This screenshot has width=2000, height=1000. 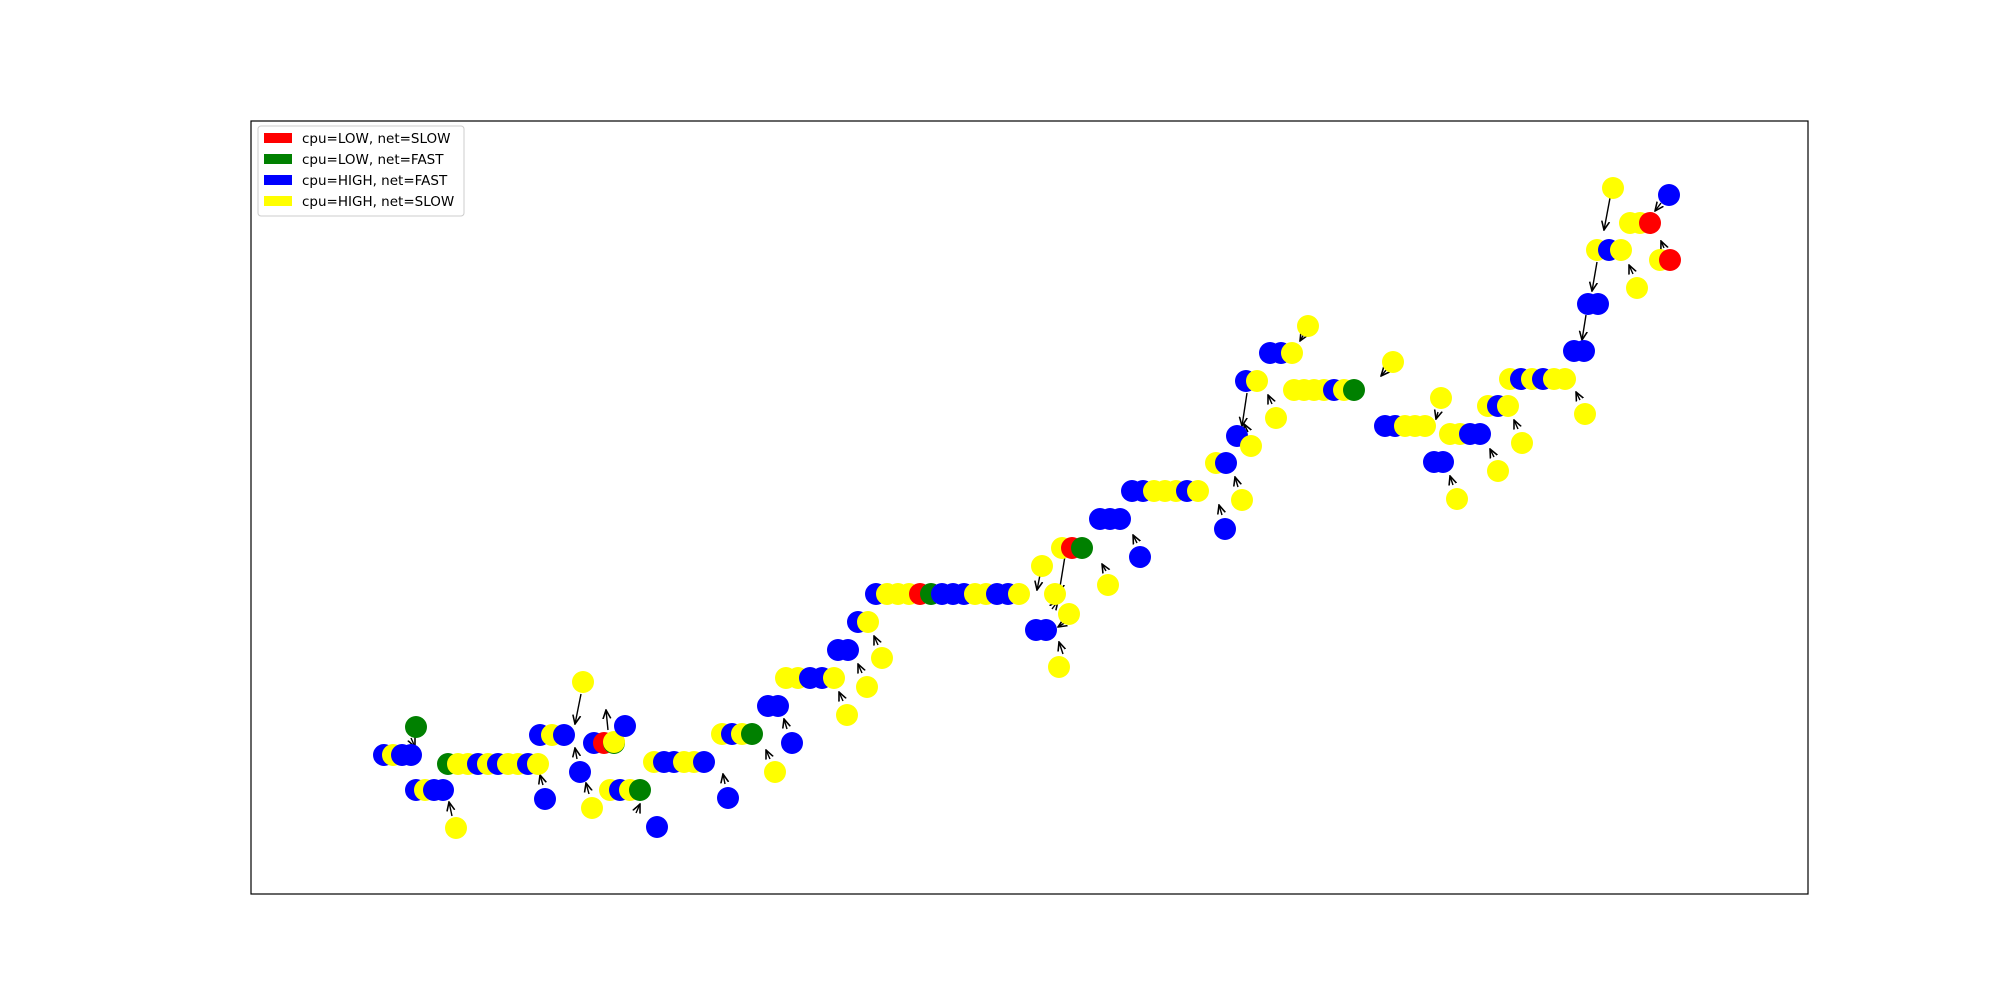 I want to click on legend-frame, so click(x=361, y=171).